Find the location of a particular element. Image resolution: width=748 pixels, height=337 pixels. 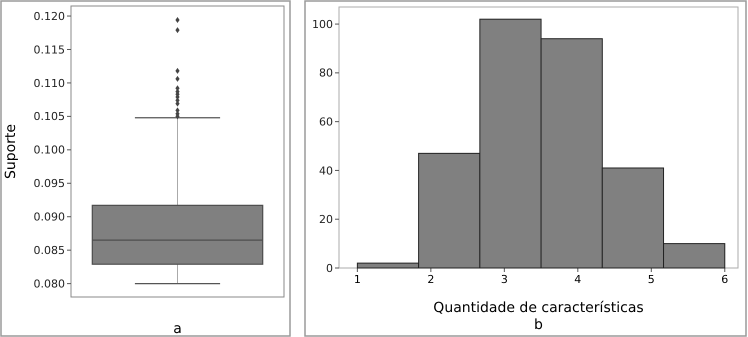

y-tick-label: 0 is located at coordinates (329, 268).